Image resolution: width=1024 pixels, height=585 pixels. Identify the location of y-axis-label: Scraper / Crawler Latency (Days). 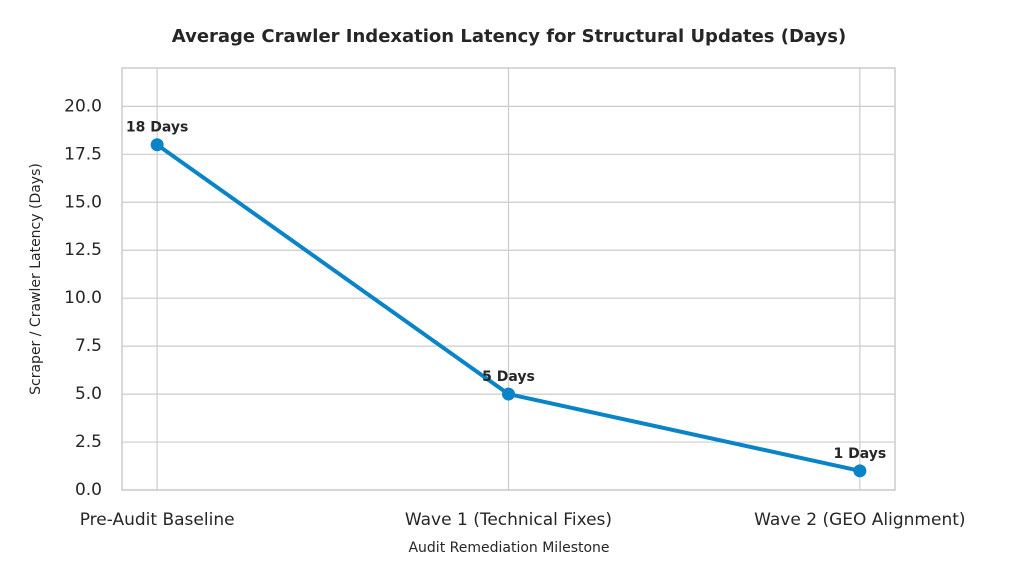
(36, 279).